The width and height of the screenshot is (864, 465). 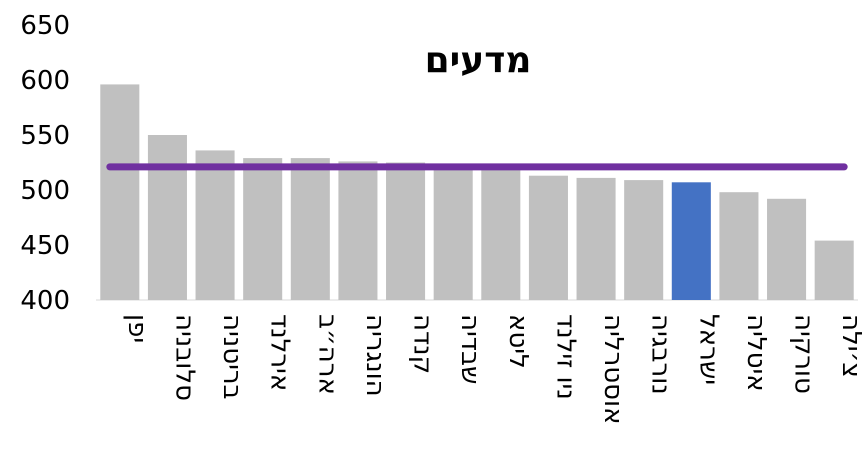 I want to click on category-label: הונגריה, so click(x=375, y=355).